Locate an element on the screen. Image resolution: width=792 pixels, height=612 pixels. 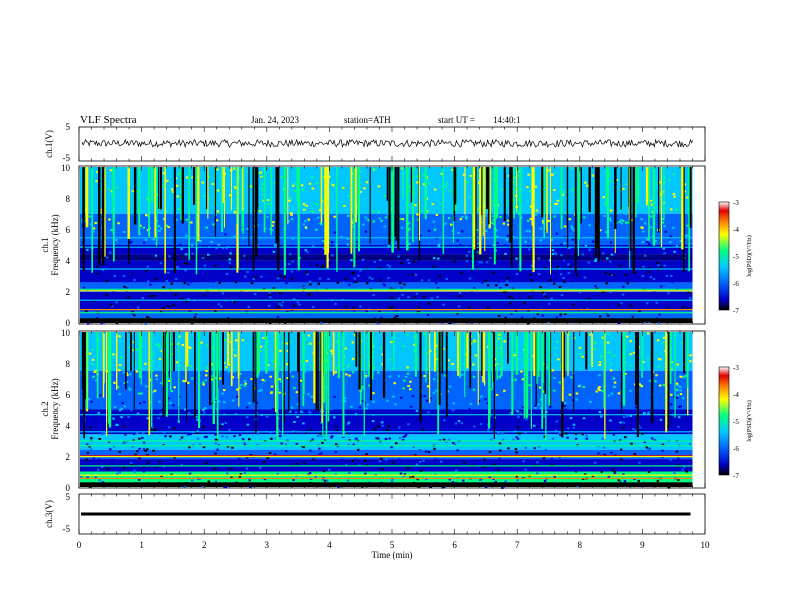
ch1-ytick-2: 2 is located at coordinates (68, 292).